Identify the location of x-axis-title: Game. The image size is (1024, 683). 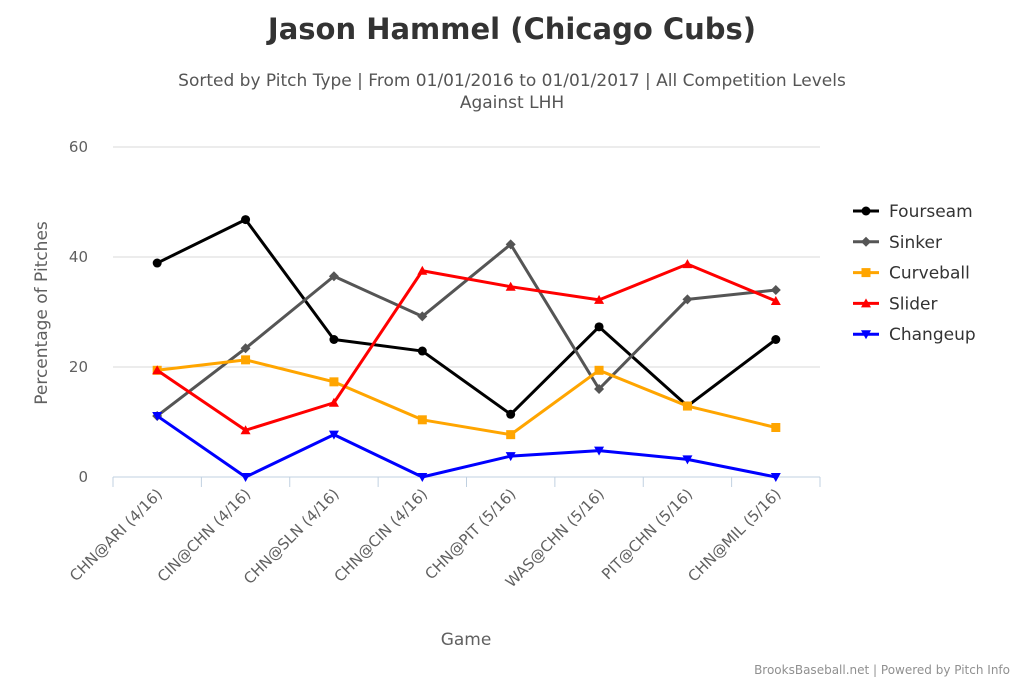
(466, 640).